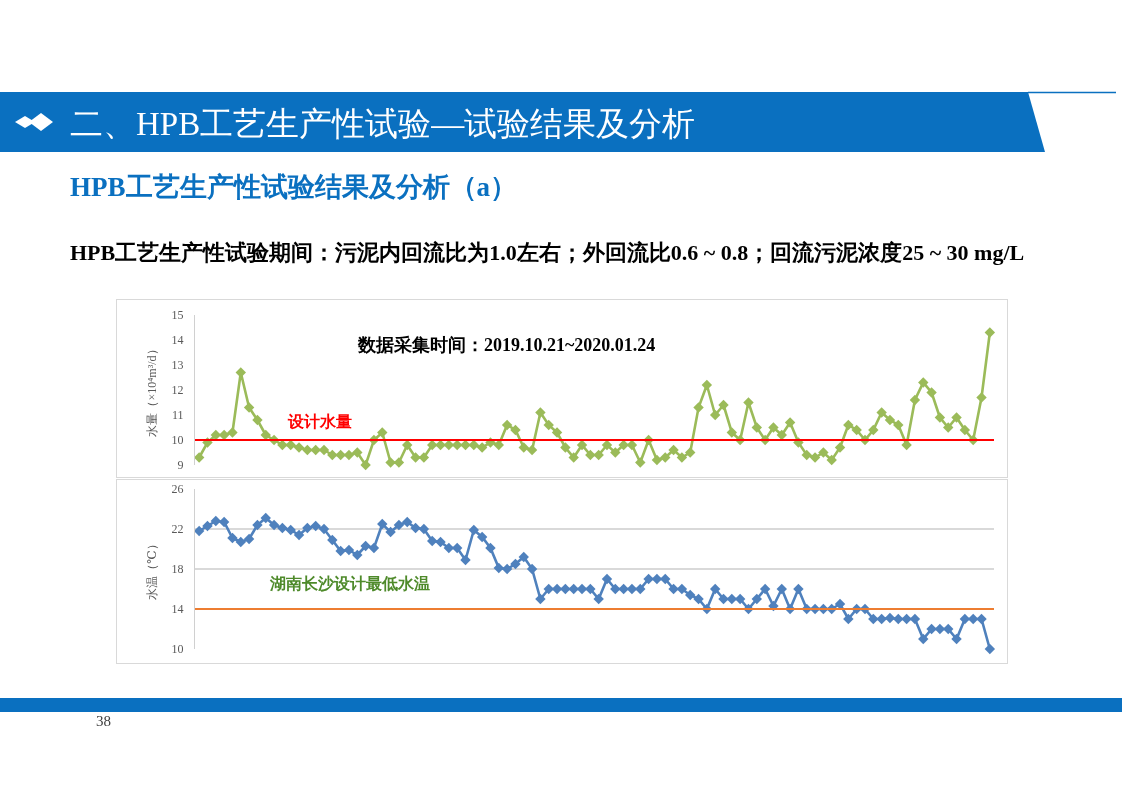  I want to click on ref-line-label: 设计水量, so click(319, 421).